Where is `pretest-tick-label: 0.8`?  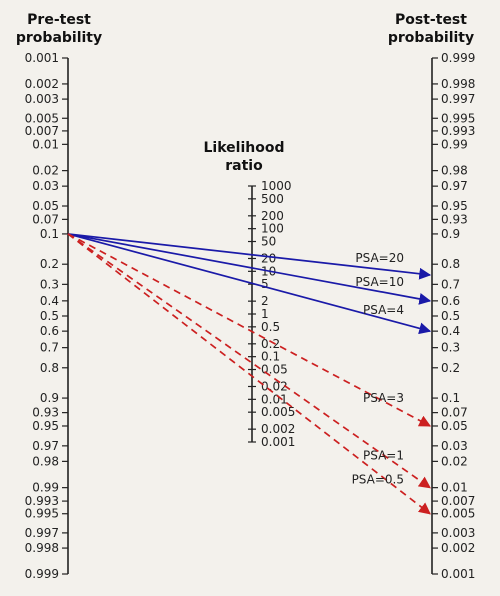
pretest-tick-label: 0.8 is located at coordinates (49, 368).